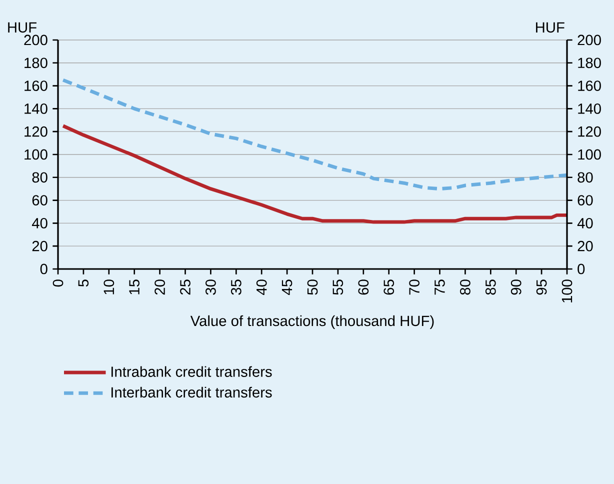 The image size is (614, 484). What do you see at coordinates (287, 288) in the screenshot?
I see `x-tick-label: 45` at bounding box center [287, 288].